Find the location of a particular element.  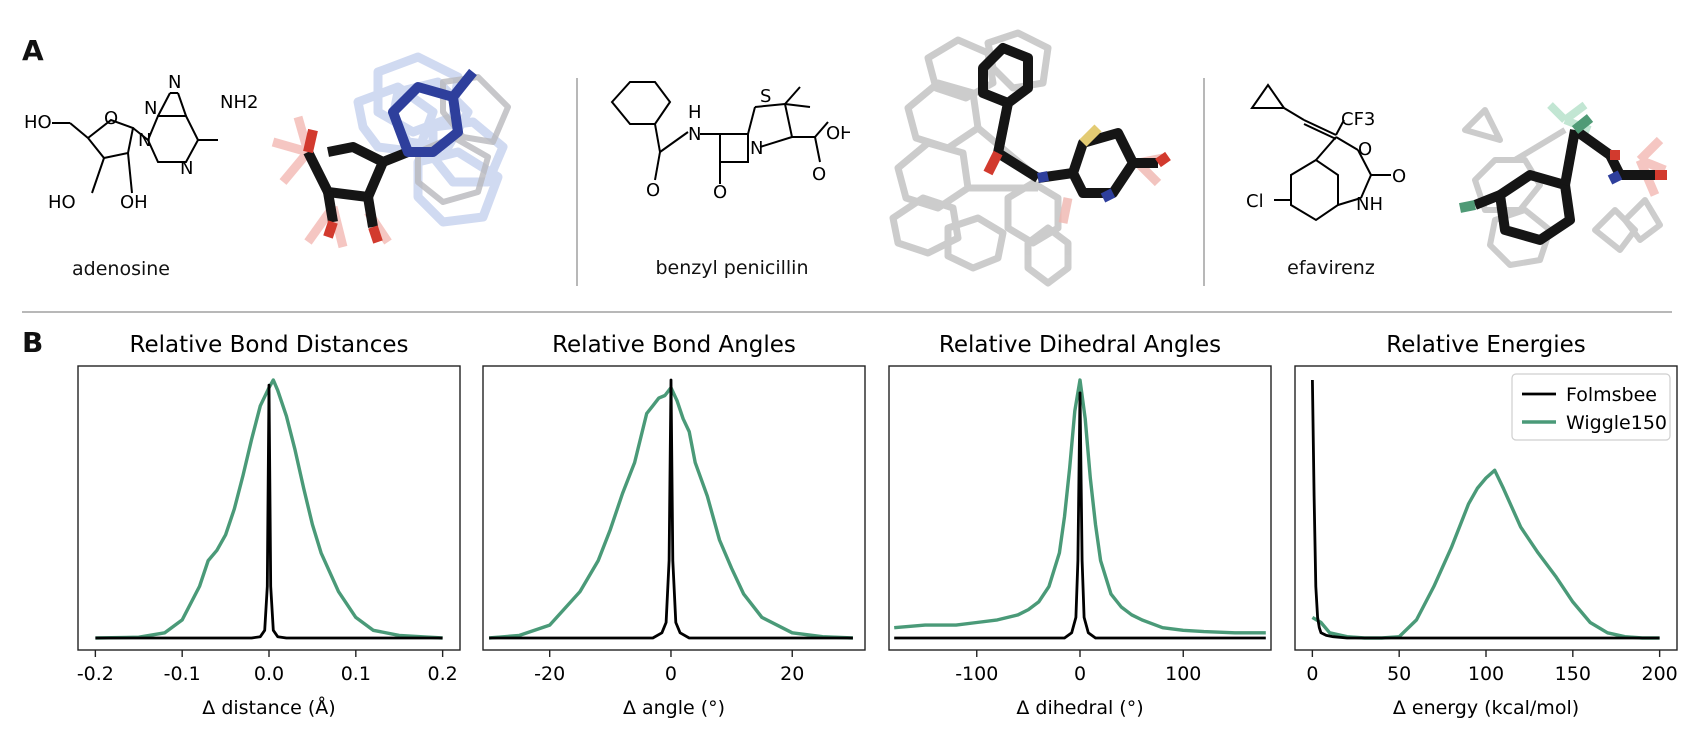

benzyl-penicillin-structure: H N S N O O OH O is located at coordinates (730, 142).